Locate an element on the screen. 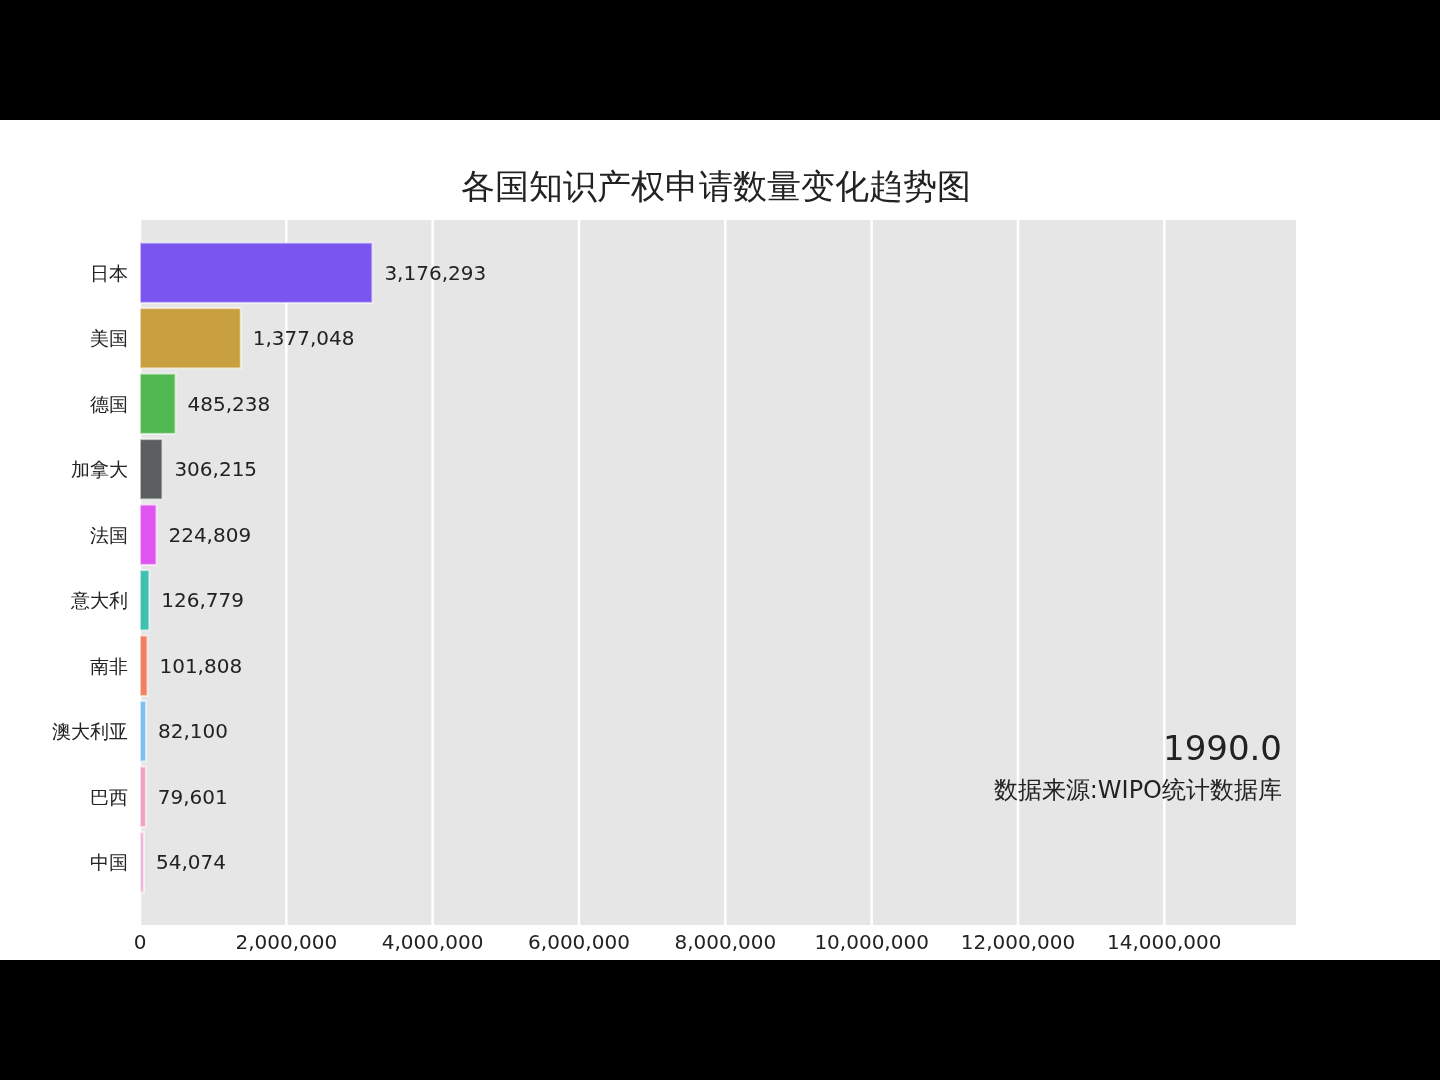  x-tick-label: 12,000,000 is located at coordinates (1018, 942).